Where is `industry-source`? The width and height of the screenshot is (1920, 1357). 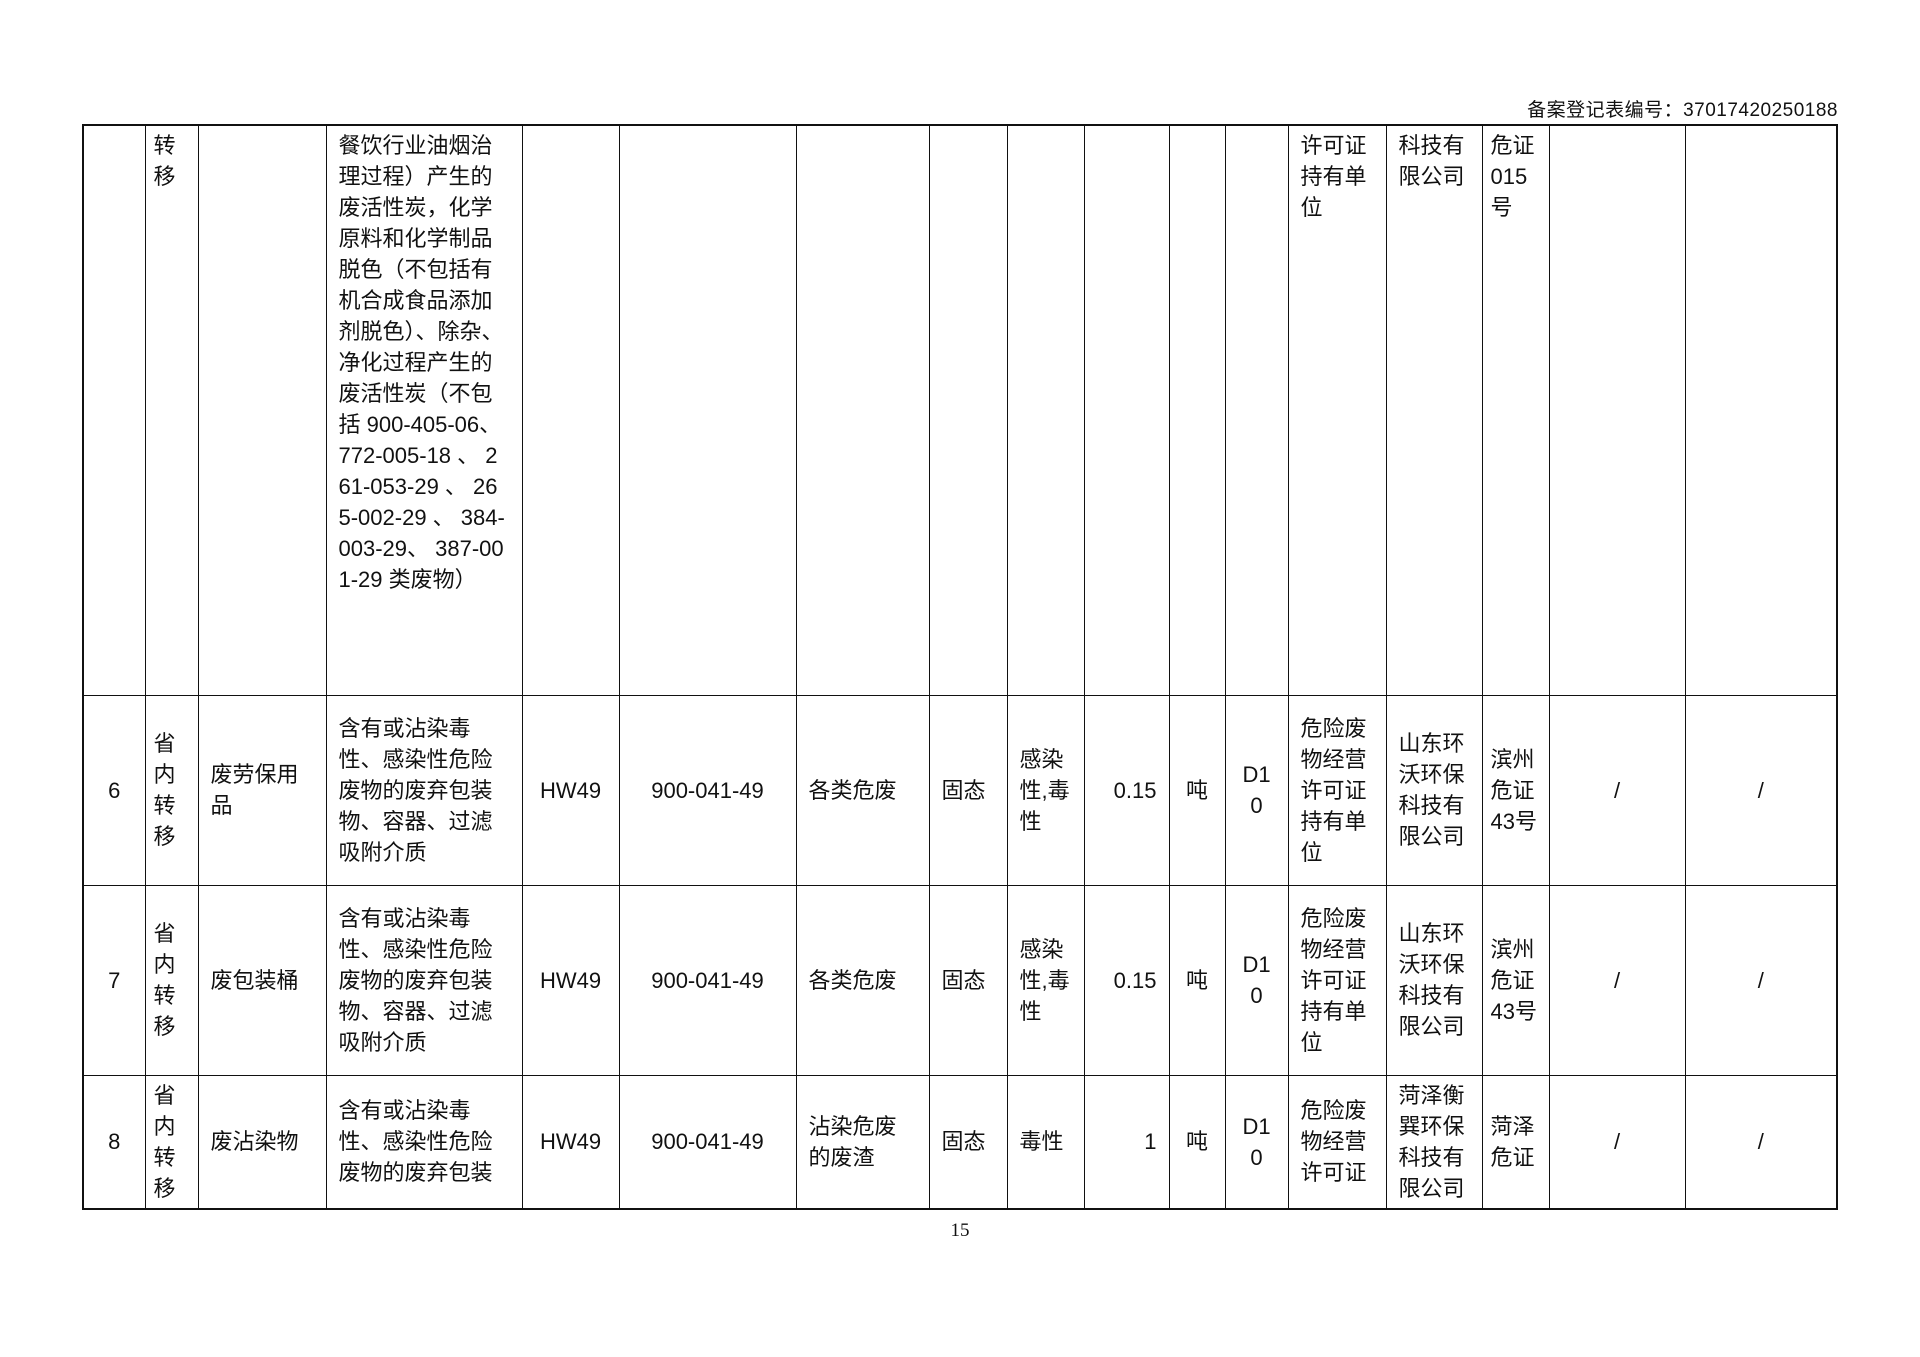
industry-source is located at coordinates (862, 410).